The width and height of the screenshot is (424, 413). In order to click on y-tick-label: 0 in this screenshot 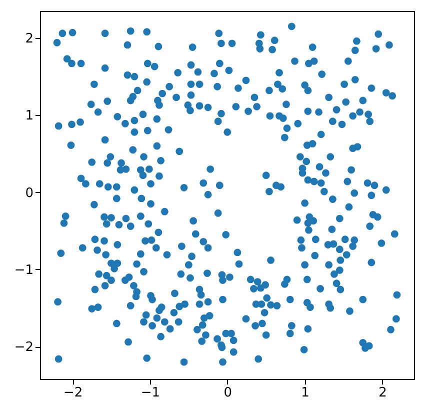, I will do `click(29, 193)`.